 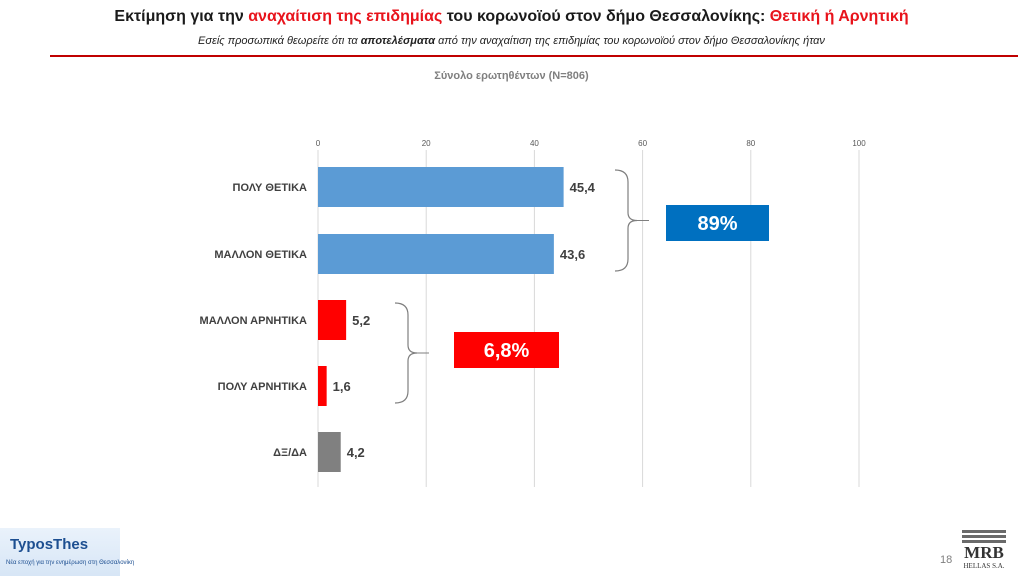 What do you see at coordinates (49, 544) in the screenshot?
I see `logo-name: TyposThes` at bounding box center [49, 544].